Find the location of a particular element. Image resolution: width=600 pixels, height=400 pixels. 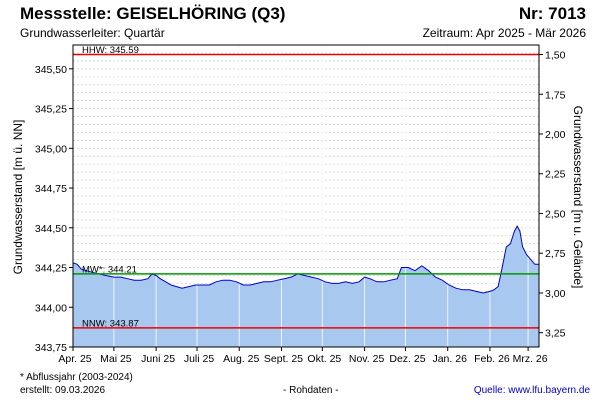

x-tick-label: Nov. 25 is located at coordinates (367, 359).